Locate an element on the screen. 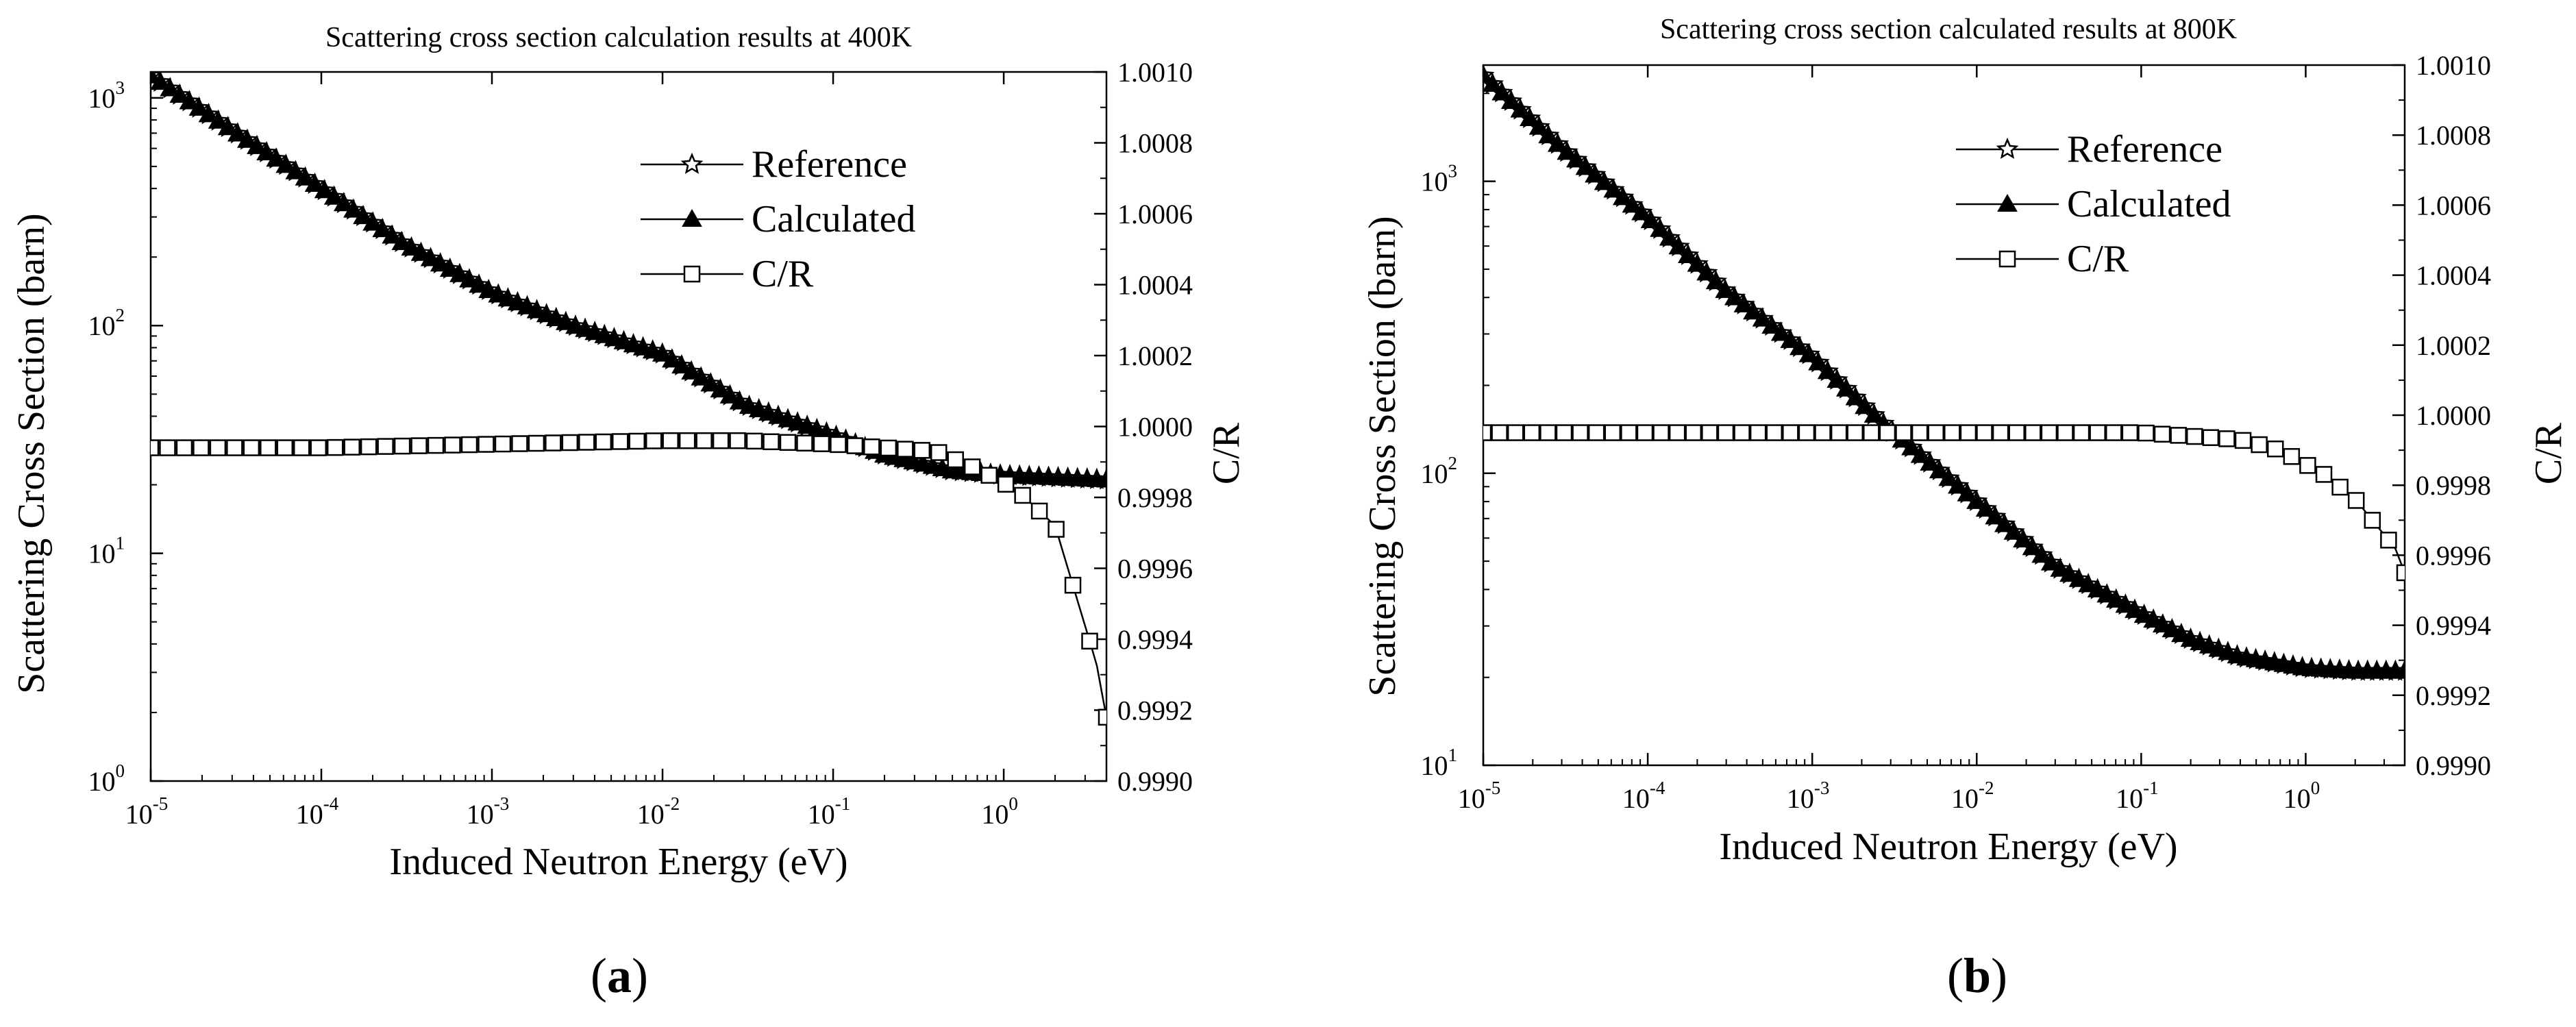 This screenshot has height=1027, width=2576. y-tick-label: 10¹ is located at coordinates (106, 551).